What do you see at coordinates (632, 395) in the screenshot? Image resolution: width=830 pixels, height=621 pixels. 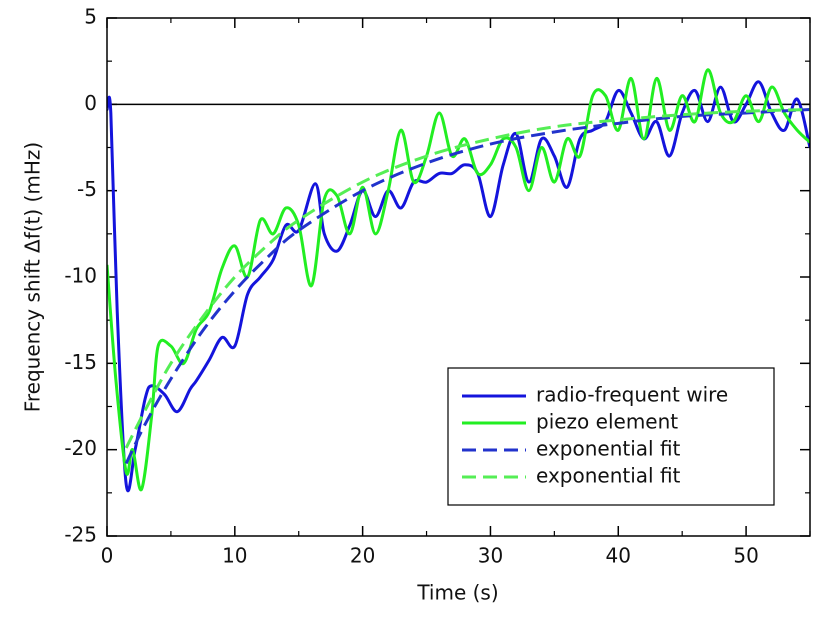 I see `legend-label: radio-frequent wire` at bounding box center [632, 395].